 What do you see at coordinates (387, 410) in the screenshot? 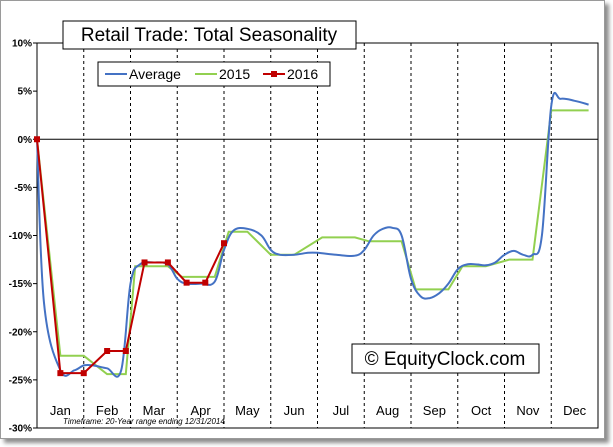
I see `month-label: Aug` at bounding box center [387, 410].